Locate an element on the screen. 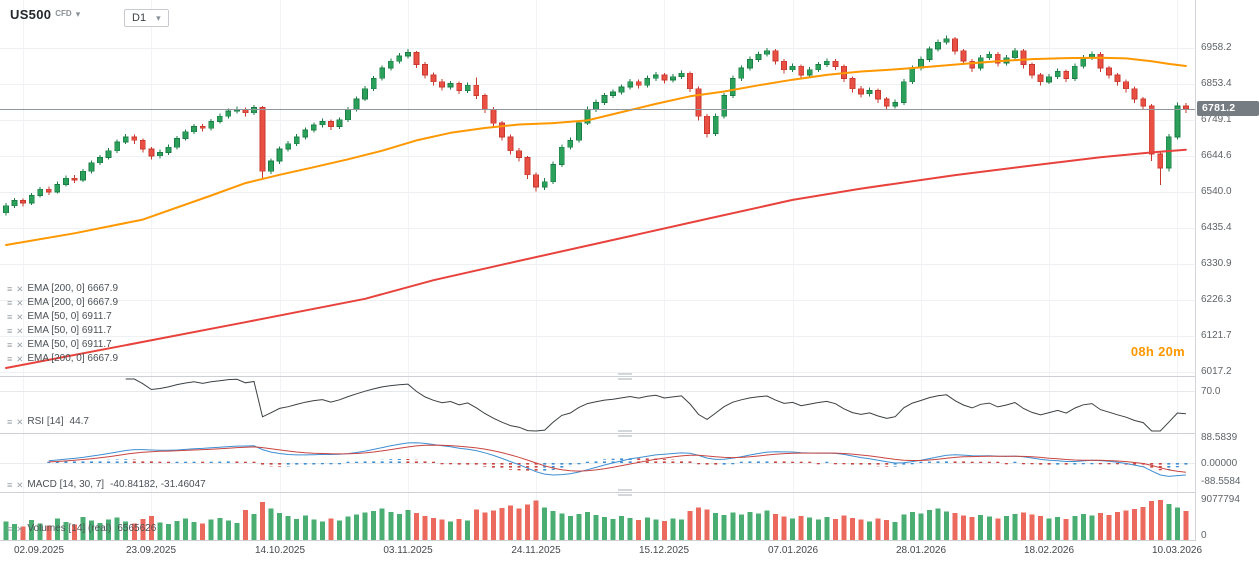  volumes-indicator-label: Volumes [14] (real) is located at coordinates (69, 528).